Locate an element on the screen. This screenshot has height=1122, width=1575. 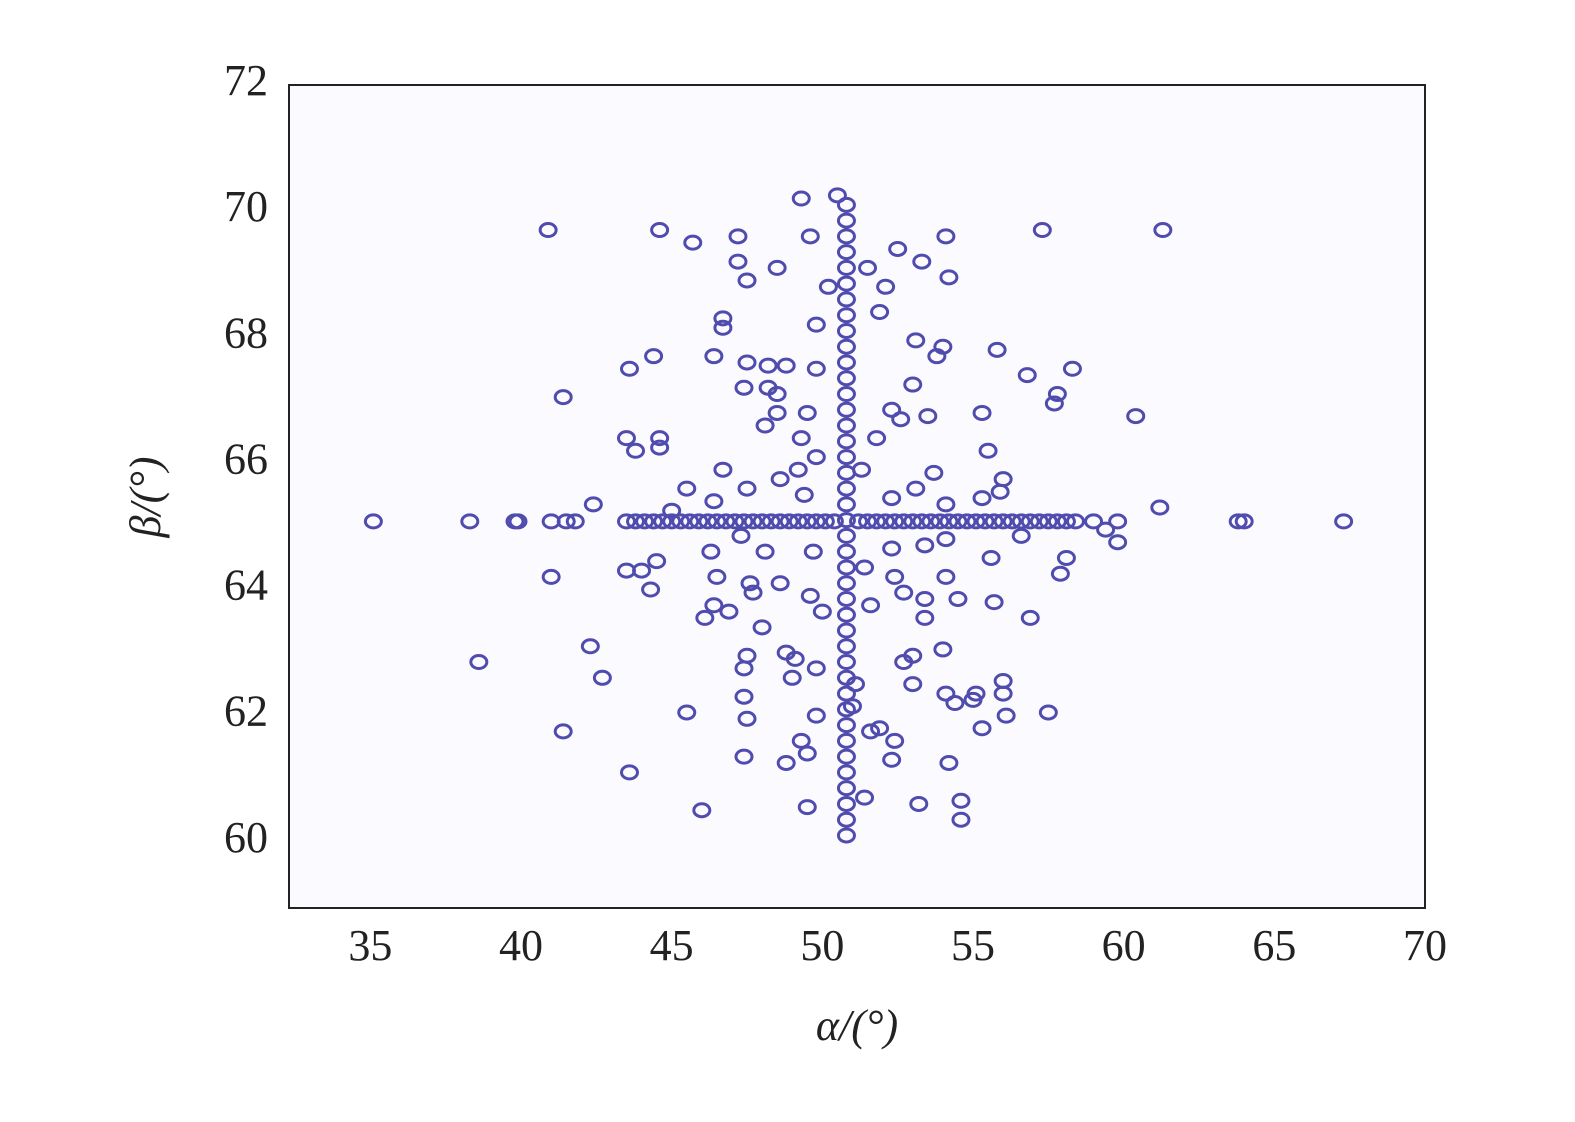
x-tick-label: 45 is located at coordinates (672, 945).